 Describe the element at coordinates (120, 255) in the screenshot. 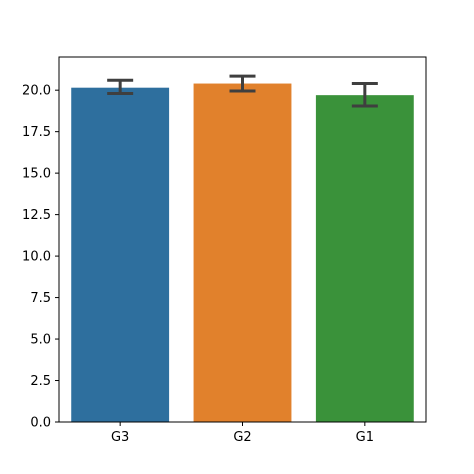

I see `bar-g3` at that location.